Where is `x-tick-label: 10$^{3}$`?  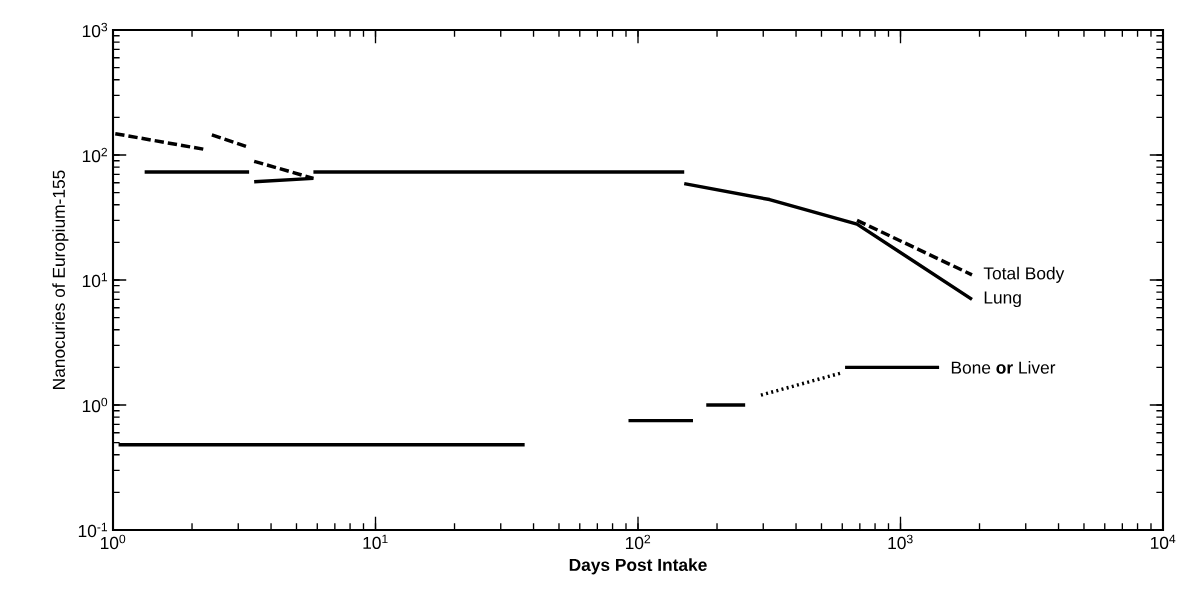
x-tick-label: 10$^{3}$ is located at coordinates (900, 542).